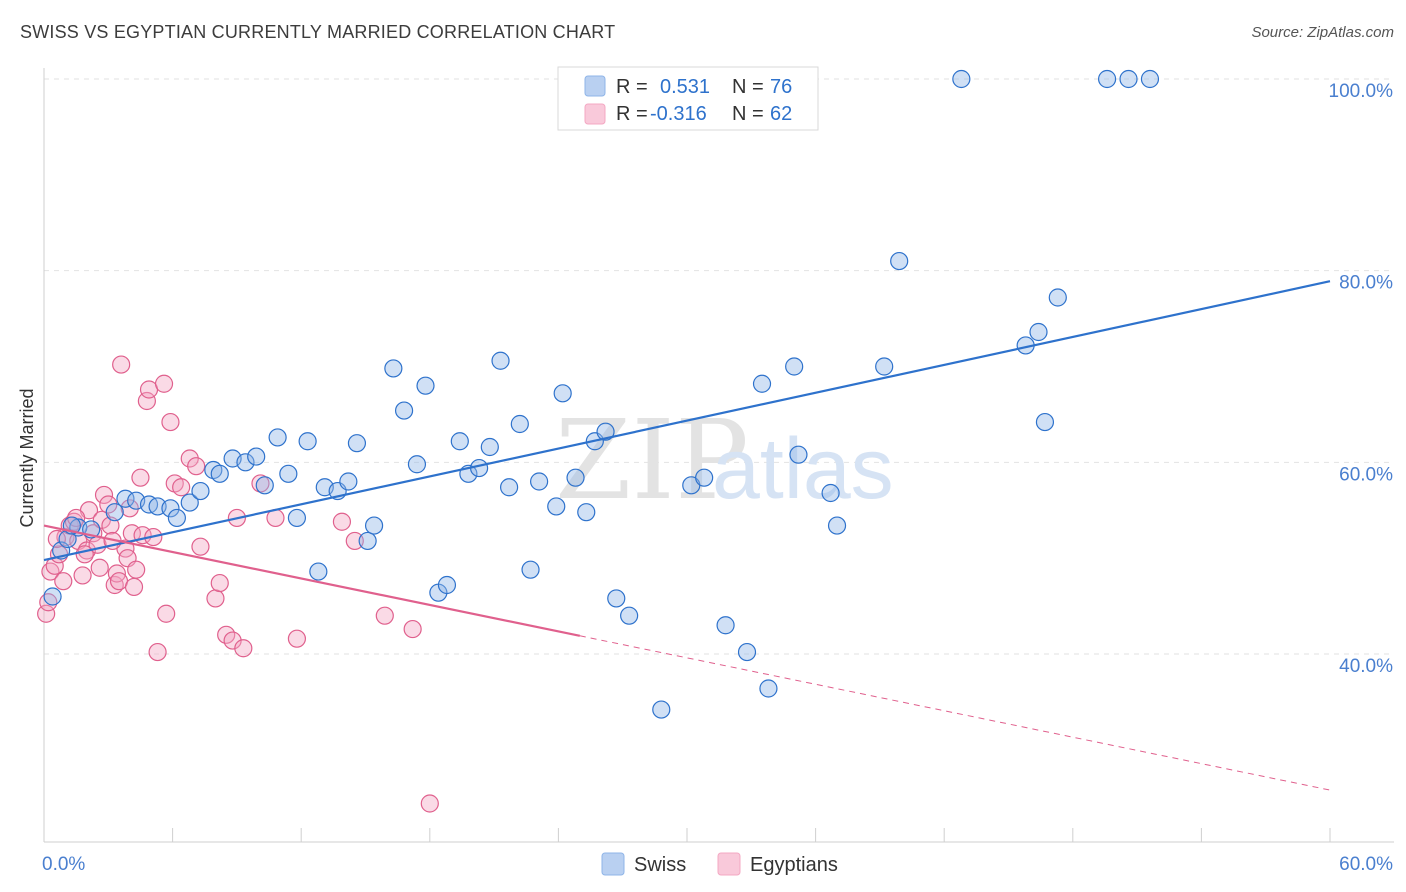 The height and width of the screenshot is (892, 1406). What do you see at coordinates (63, 864) in the screenshot?
I see `x-tick-label: 0.0%` at bounding box center [63, 864].